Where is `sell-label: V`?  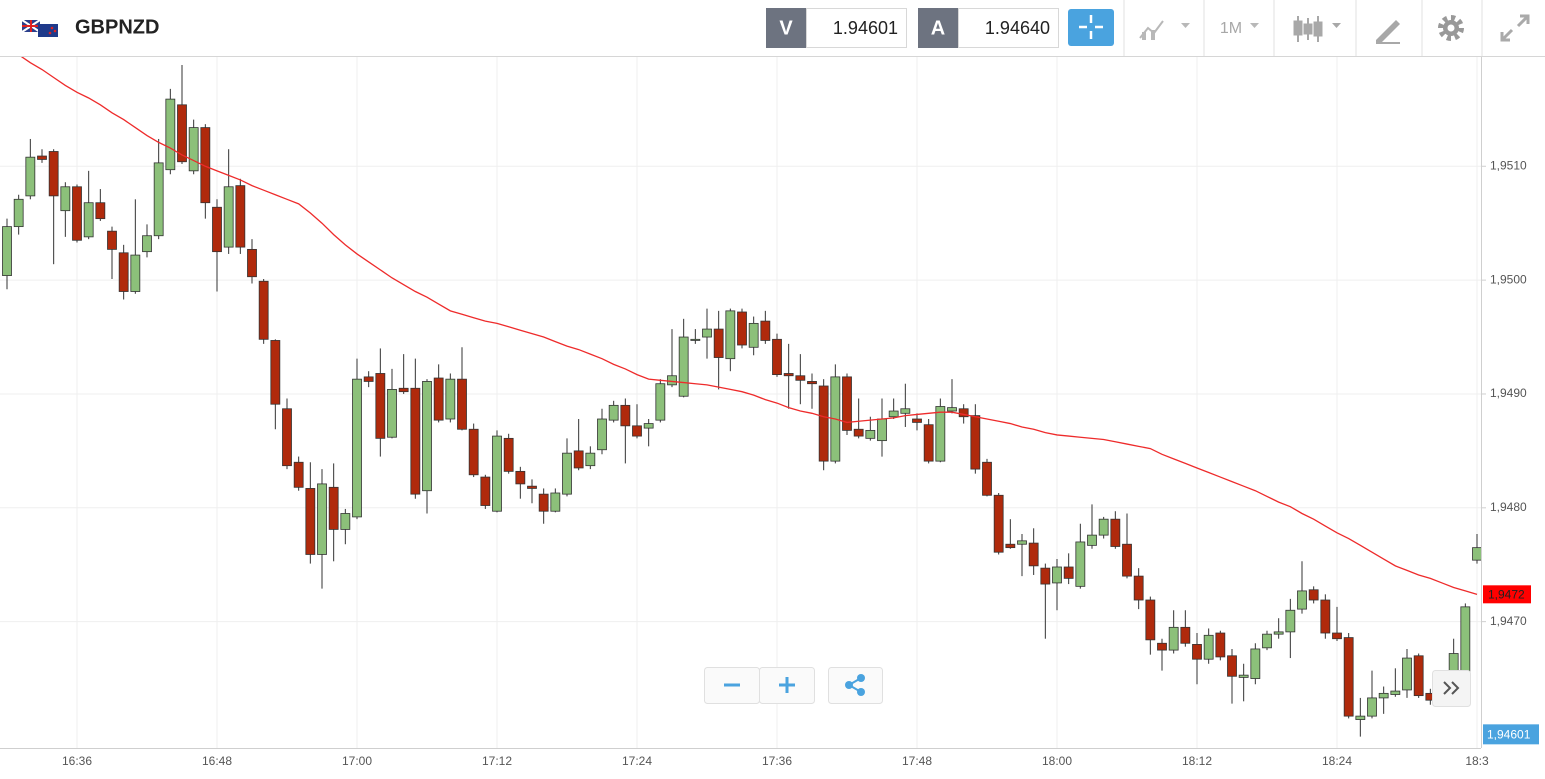
sell-label: V is located at coordinates (786, 28).